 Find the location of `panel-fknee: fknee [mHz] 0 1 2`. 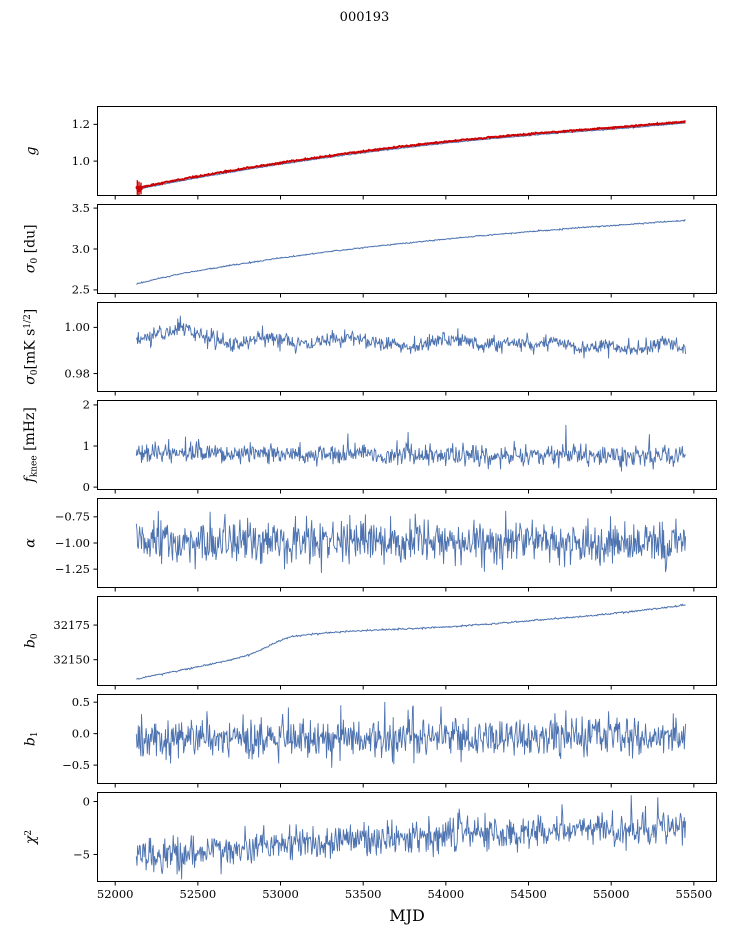

panel-fknee: fknee [mHz] 0 1 2 is located at coordinates (369, 446).